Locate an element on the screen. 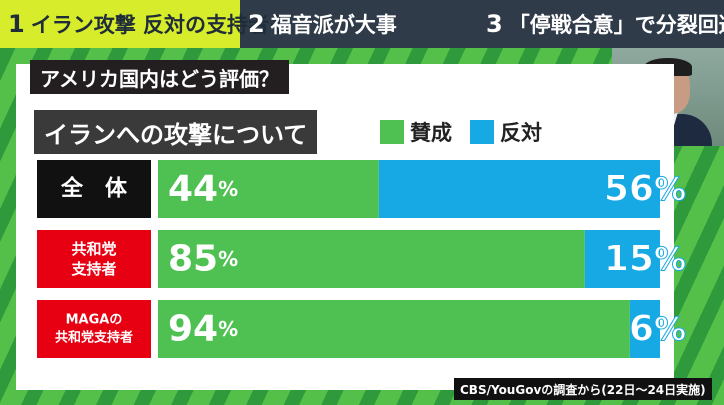 This screenshot has width=724, height=405. legend-oppose: 反対 is located at coordinates (506, 132).